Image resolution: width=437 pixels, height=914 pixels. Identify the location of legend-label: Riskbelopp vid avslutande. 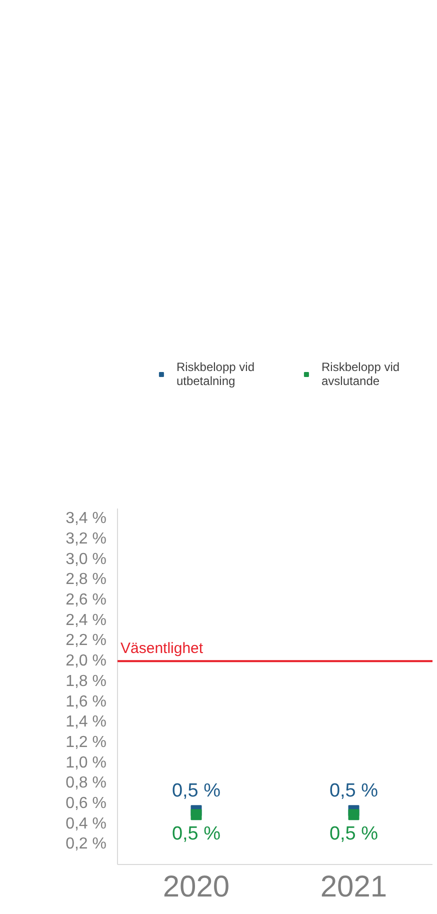
(361, 373).